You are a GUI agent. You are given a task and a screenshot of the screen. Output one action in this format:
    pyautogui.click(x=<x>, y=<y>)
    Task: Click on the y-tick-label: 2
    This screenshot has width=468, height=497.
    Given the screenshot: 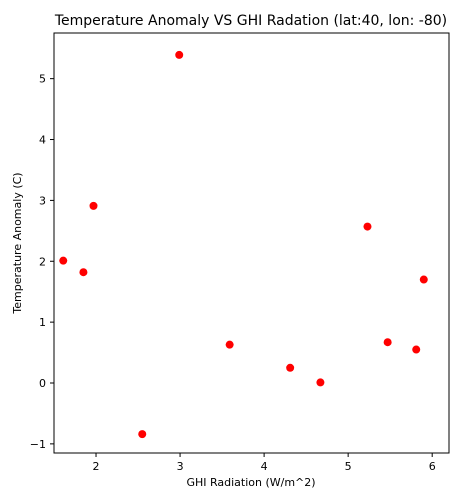 What is the action you would take?
    pyautogui.click(x=42, y=261)
    